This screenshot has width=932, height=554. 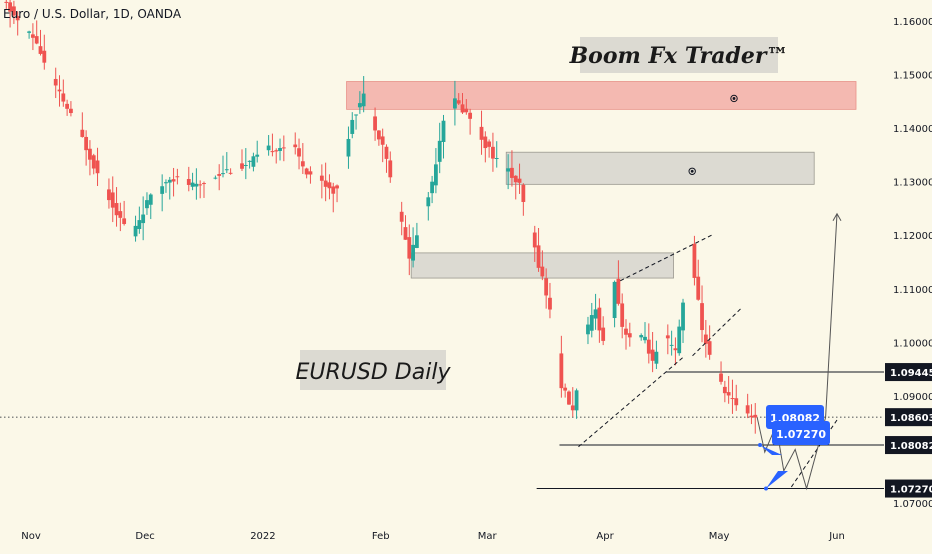 What do you see at coordinates (632, 401) in the screenshot?
I see `channel-lower-line` at bounding box center [632, 401].